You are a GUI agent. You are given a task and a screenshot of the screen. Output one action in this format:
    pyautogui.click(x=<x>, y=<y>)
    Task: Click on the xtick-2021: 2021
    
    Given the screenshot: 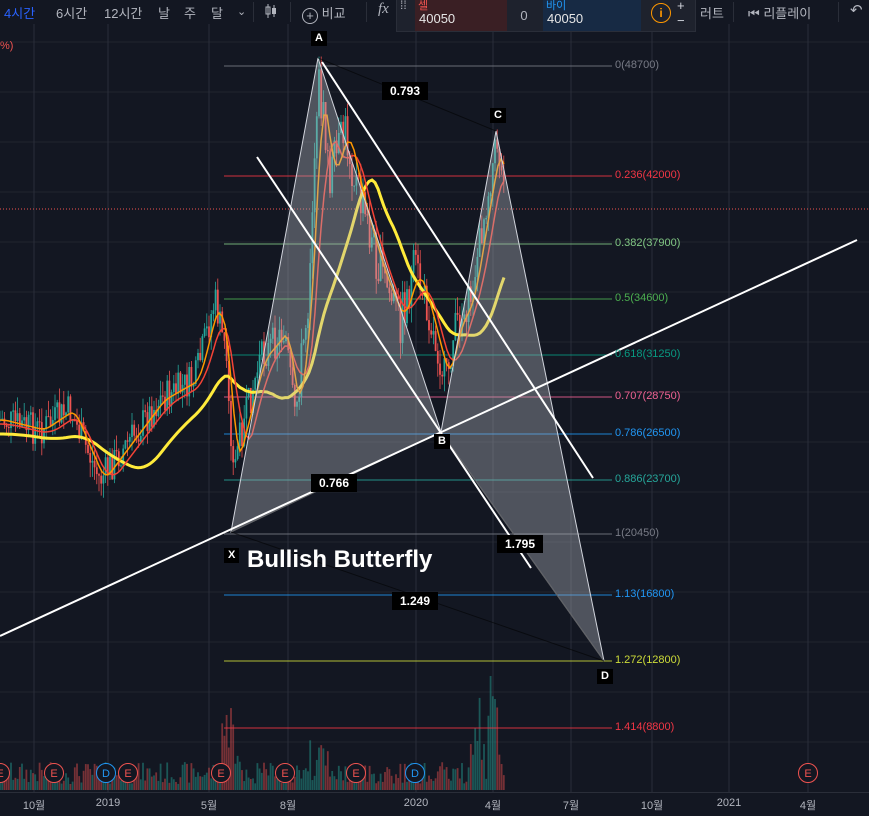 What is the action you would take?
    pyautogui.click(x=729, y=803)
    